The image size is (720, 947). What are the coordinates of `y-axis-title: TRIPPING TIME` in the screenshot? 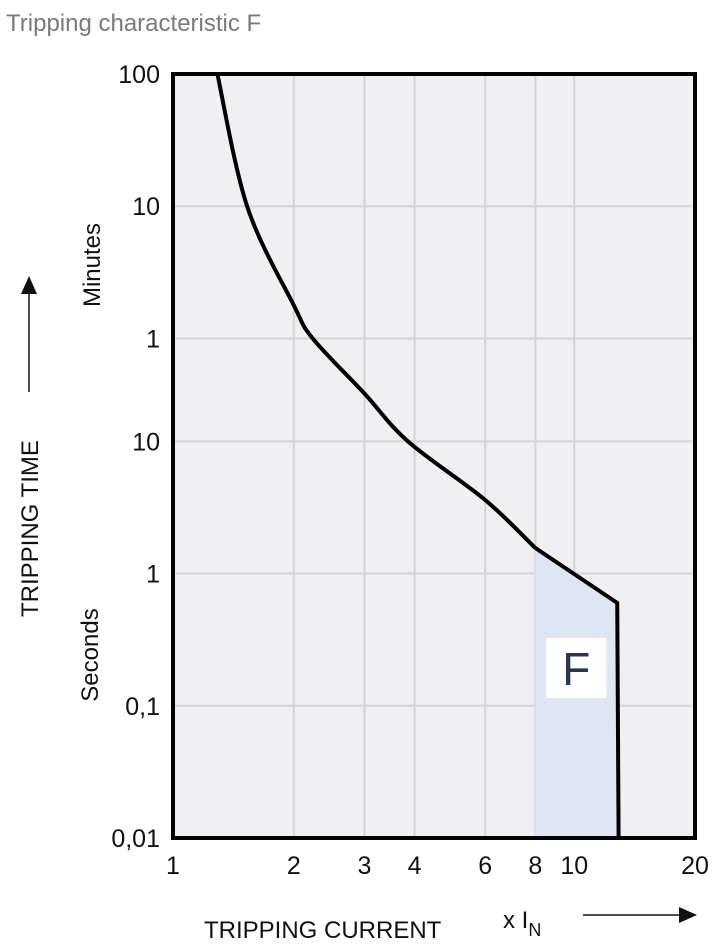 It's located at (30, 528).